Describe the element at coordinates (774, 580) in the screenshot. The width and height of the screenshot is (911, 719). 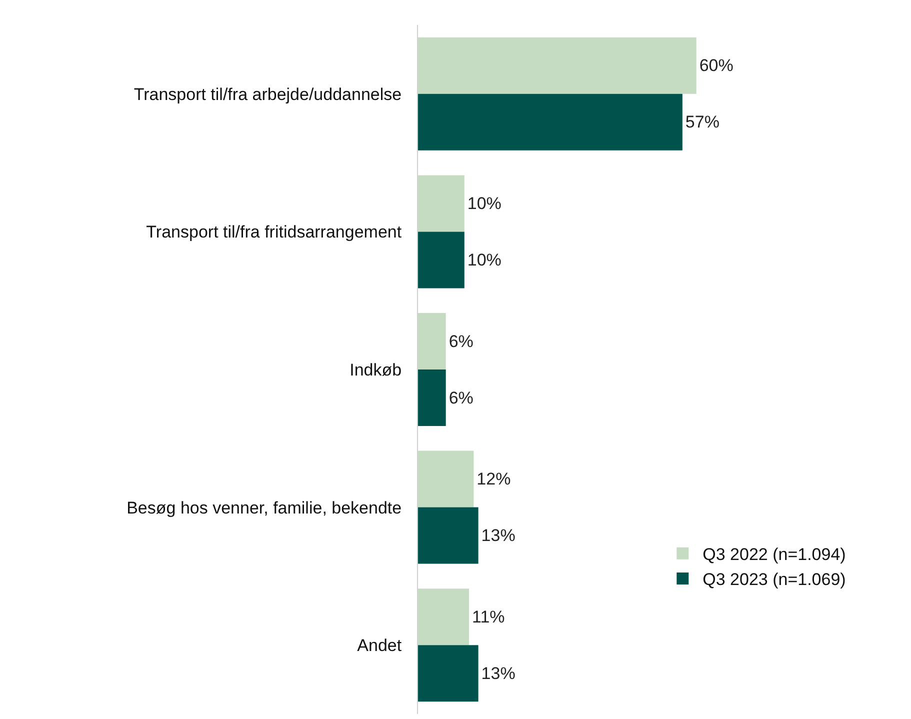
I see `legend-label: Q3 2023 (n=1.069)` at that location.